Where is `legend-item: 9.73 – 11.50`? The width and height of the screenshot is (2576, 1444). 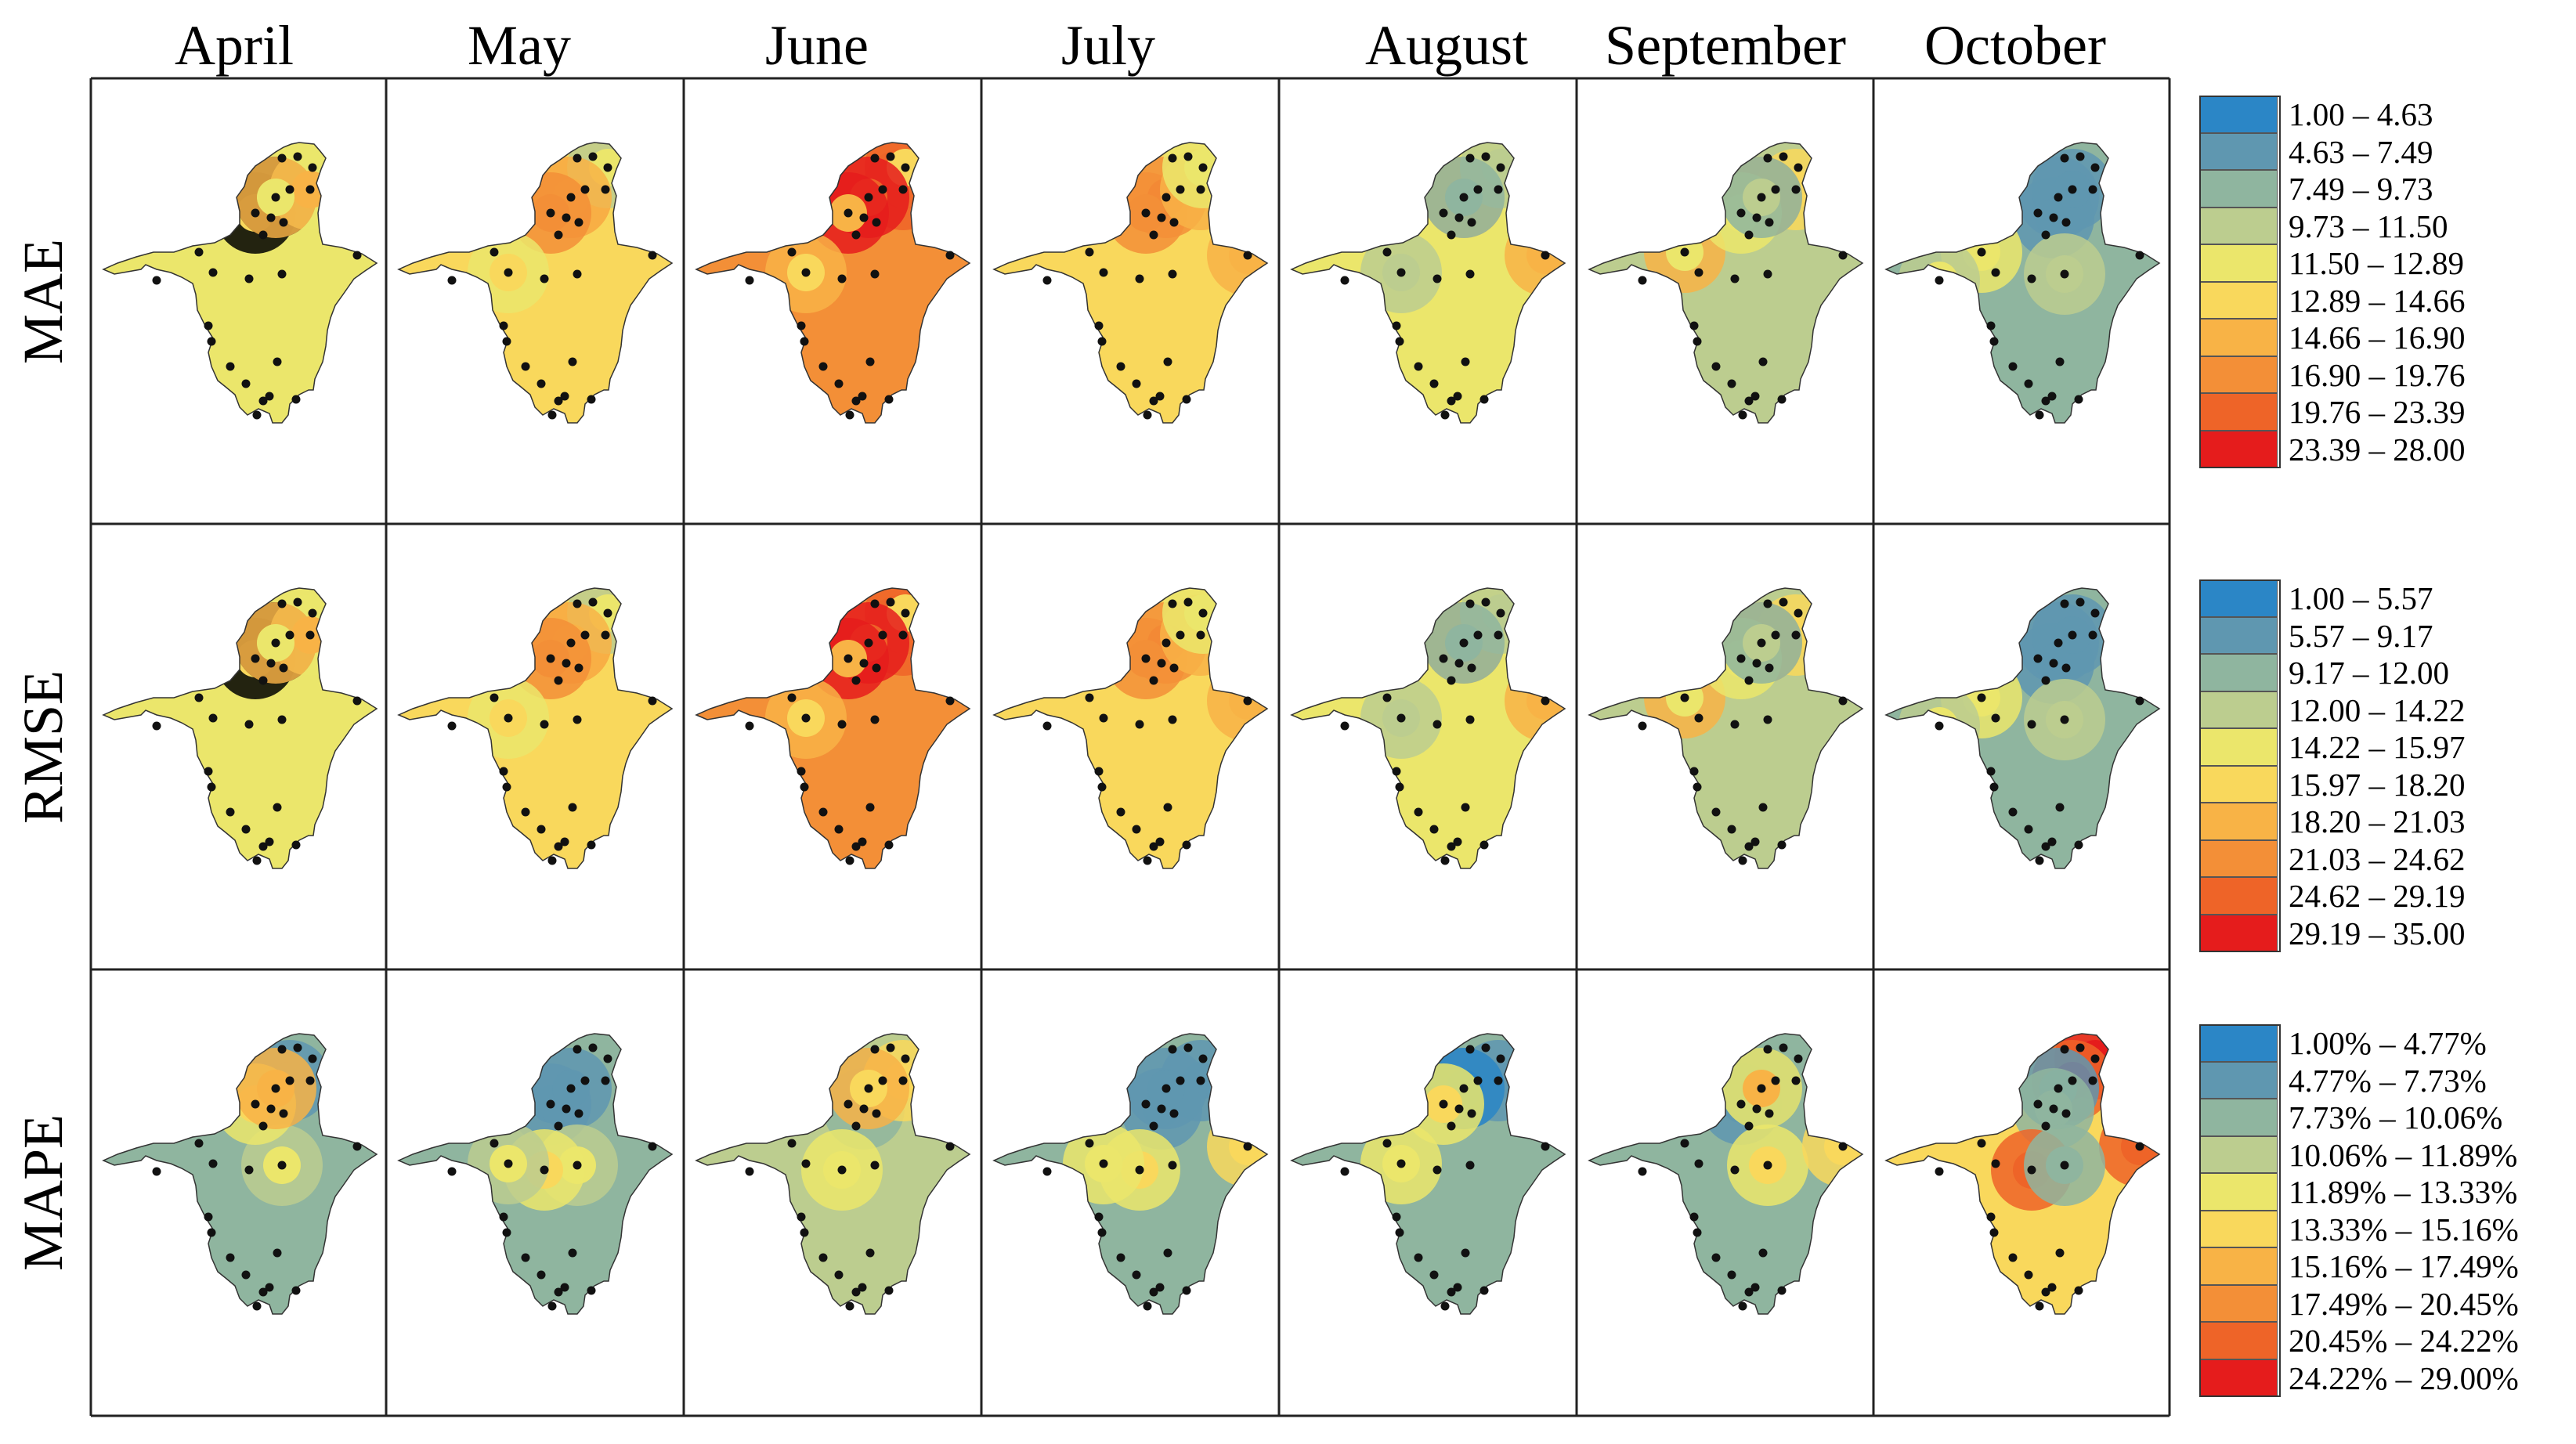 legend-item: 9.73 – 11.50 is located at coordinates (2387, 225).